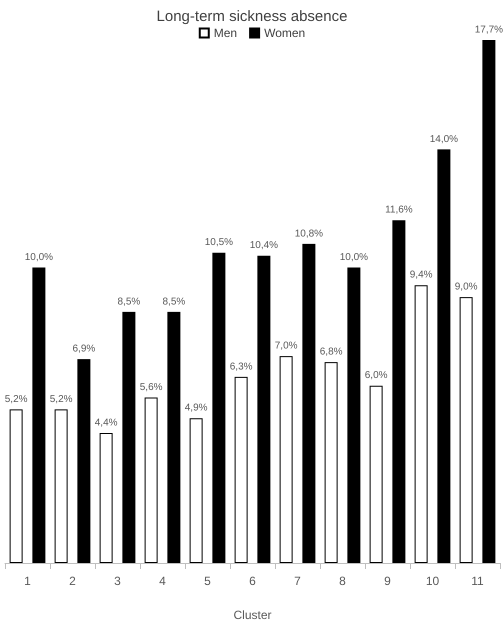 This screenshot has height=626, width=504. What do you see at coordinates (84, 349) in the screenshot?
I see `data-label: 6,9%` at bounding box center [84, 349].